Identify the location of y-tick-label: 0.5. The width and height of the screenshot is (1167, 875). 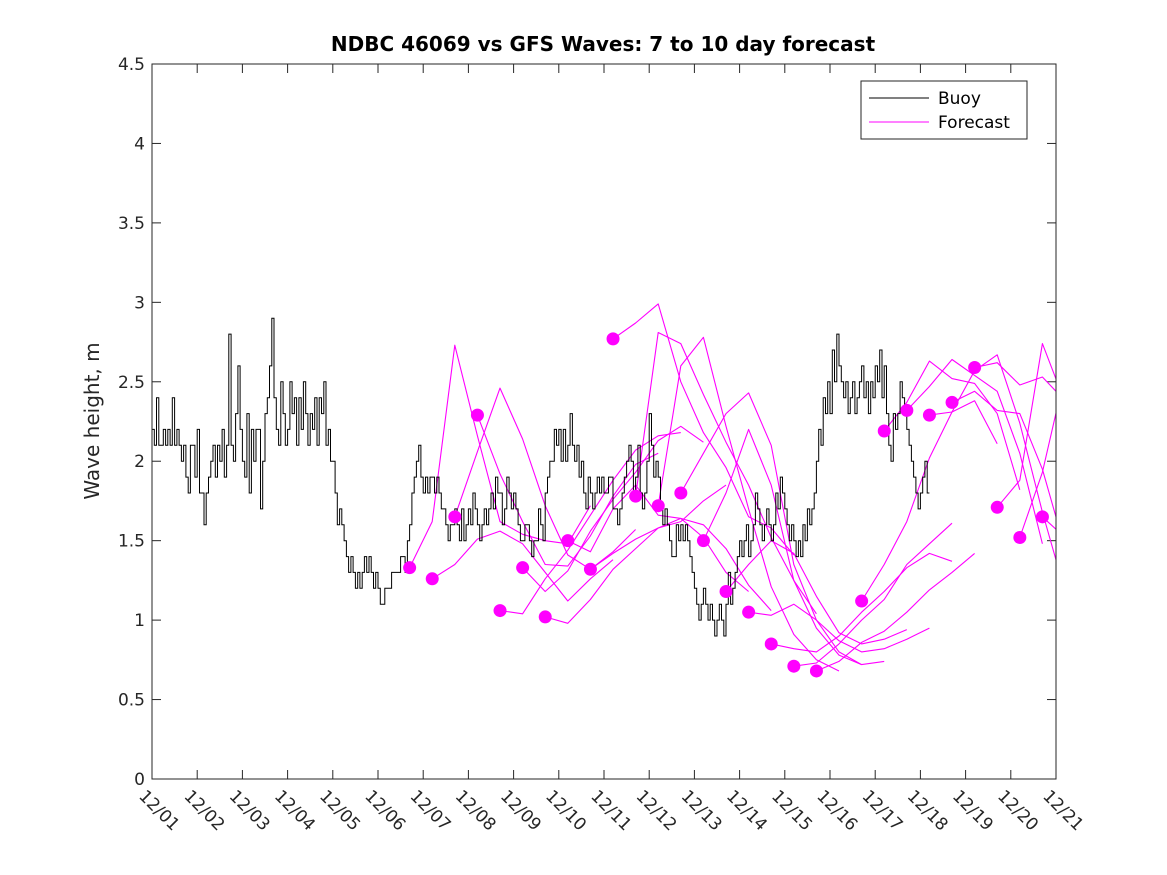
(131, 701).